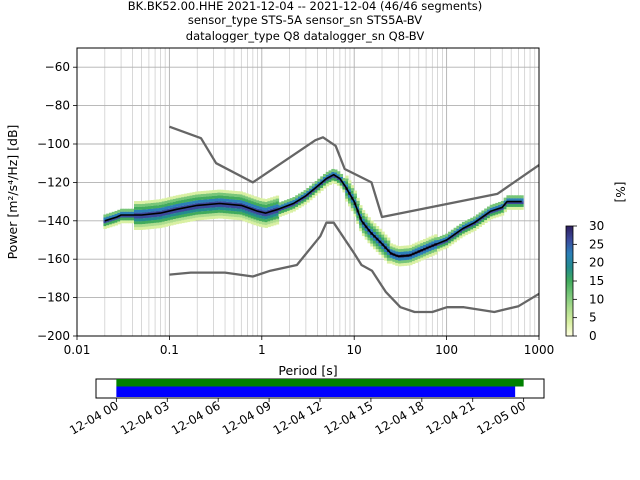 This screenshot has height=480, width=640. Describe the element at coordinates (94, 417) in the screenshot. I see `timeline-tick-label: 12-04 00` at that location.